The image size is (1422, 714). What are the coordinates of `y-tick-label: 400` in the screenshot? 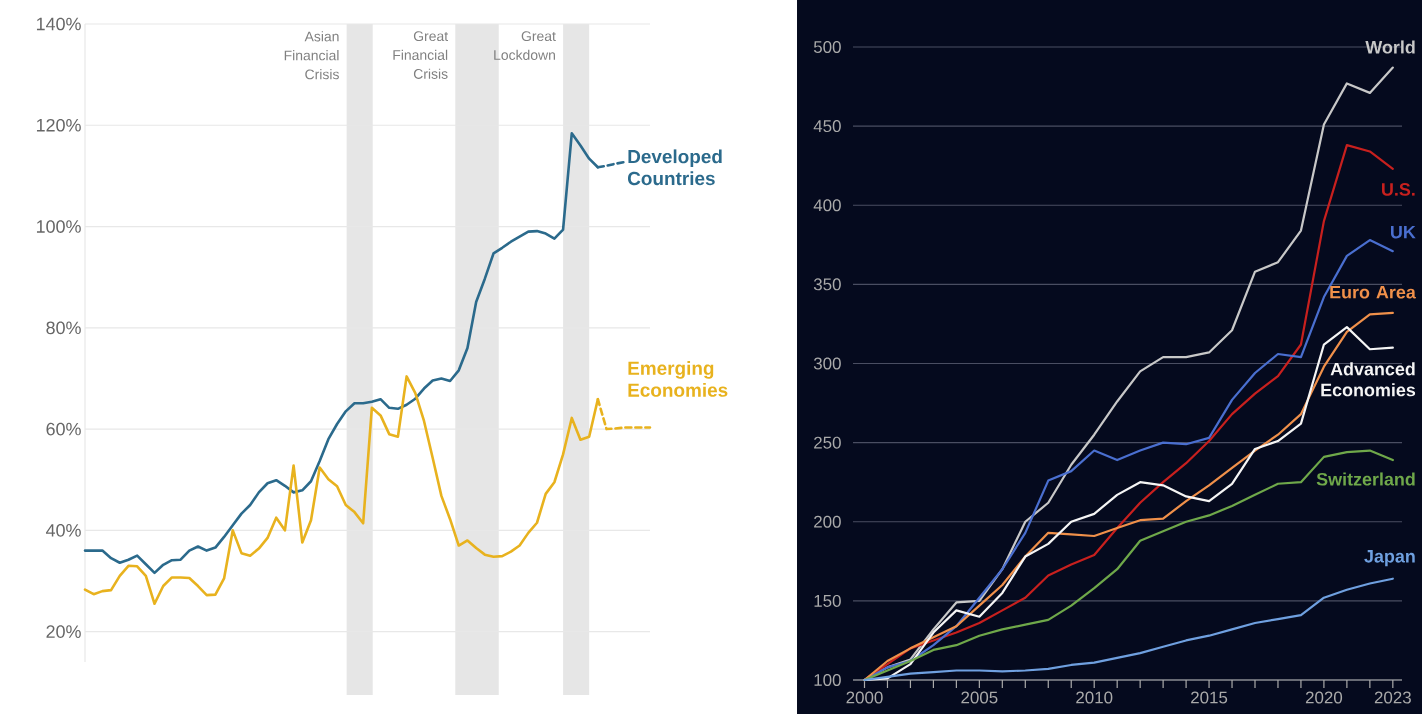 It's located at (827, 205).